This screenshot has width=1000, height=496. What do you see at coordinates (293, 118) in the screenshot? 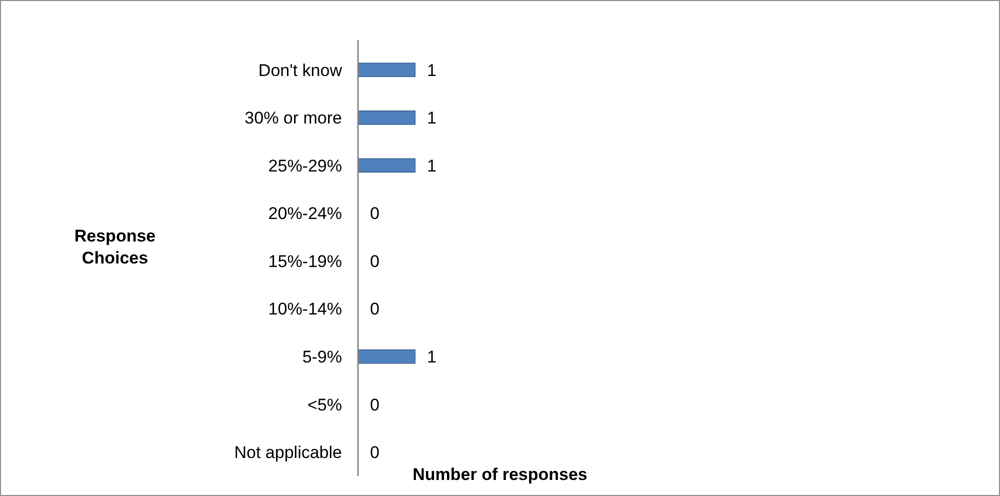
I see `y-tick-label: 30% or more` at bounding box center [293, 118].